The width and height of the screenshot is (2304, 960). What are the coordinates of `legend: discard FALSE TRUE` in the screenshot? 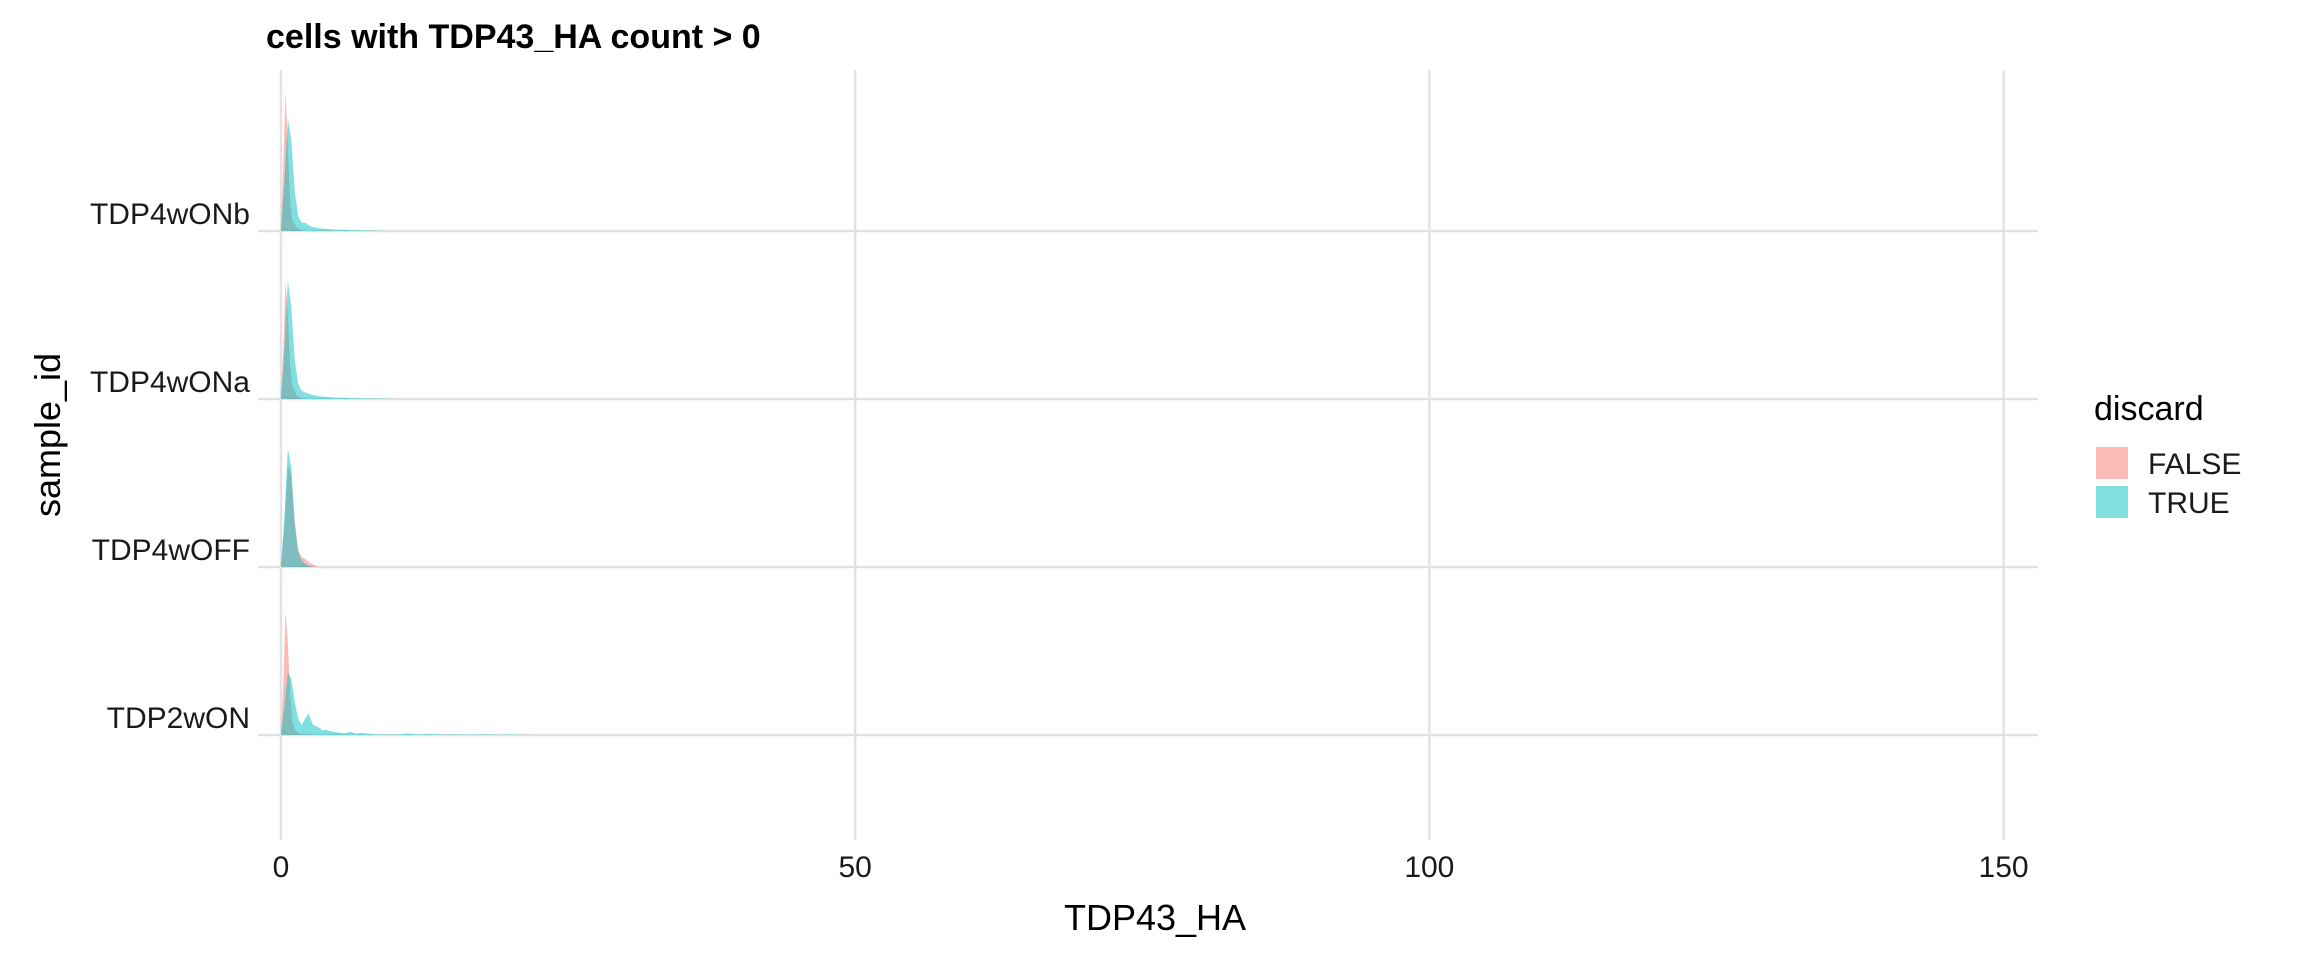 It's located at (2167, 455).